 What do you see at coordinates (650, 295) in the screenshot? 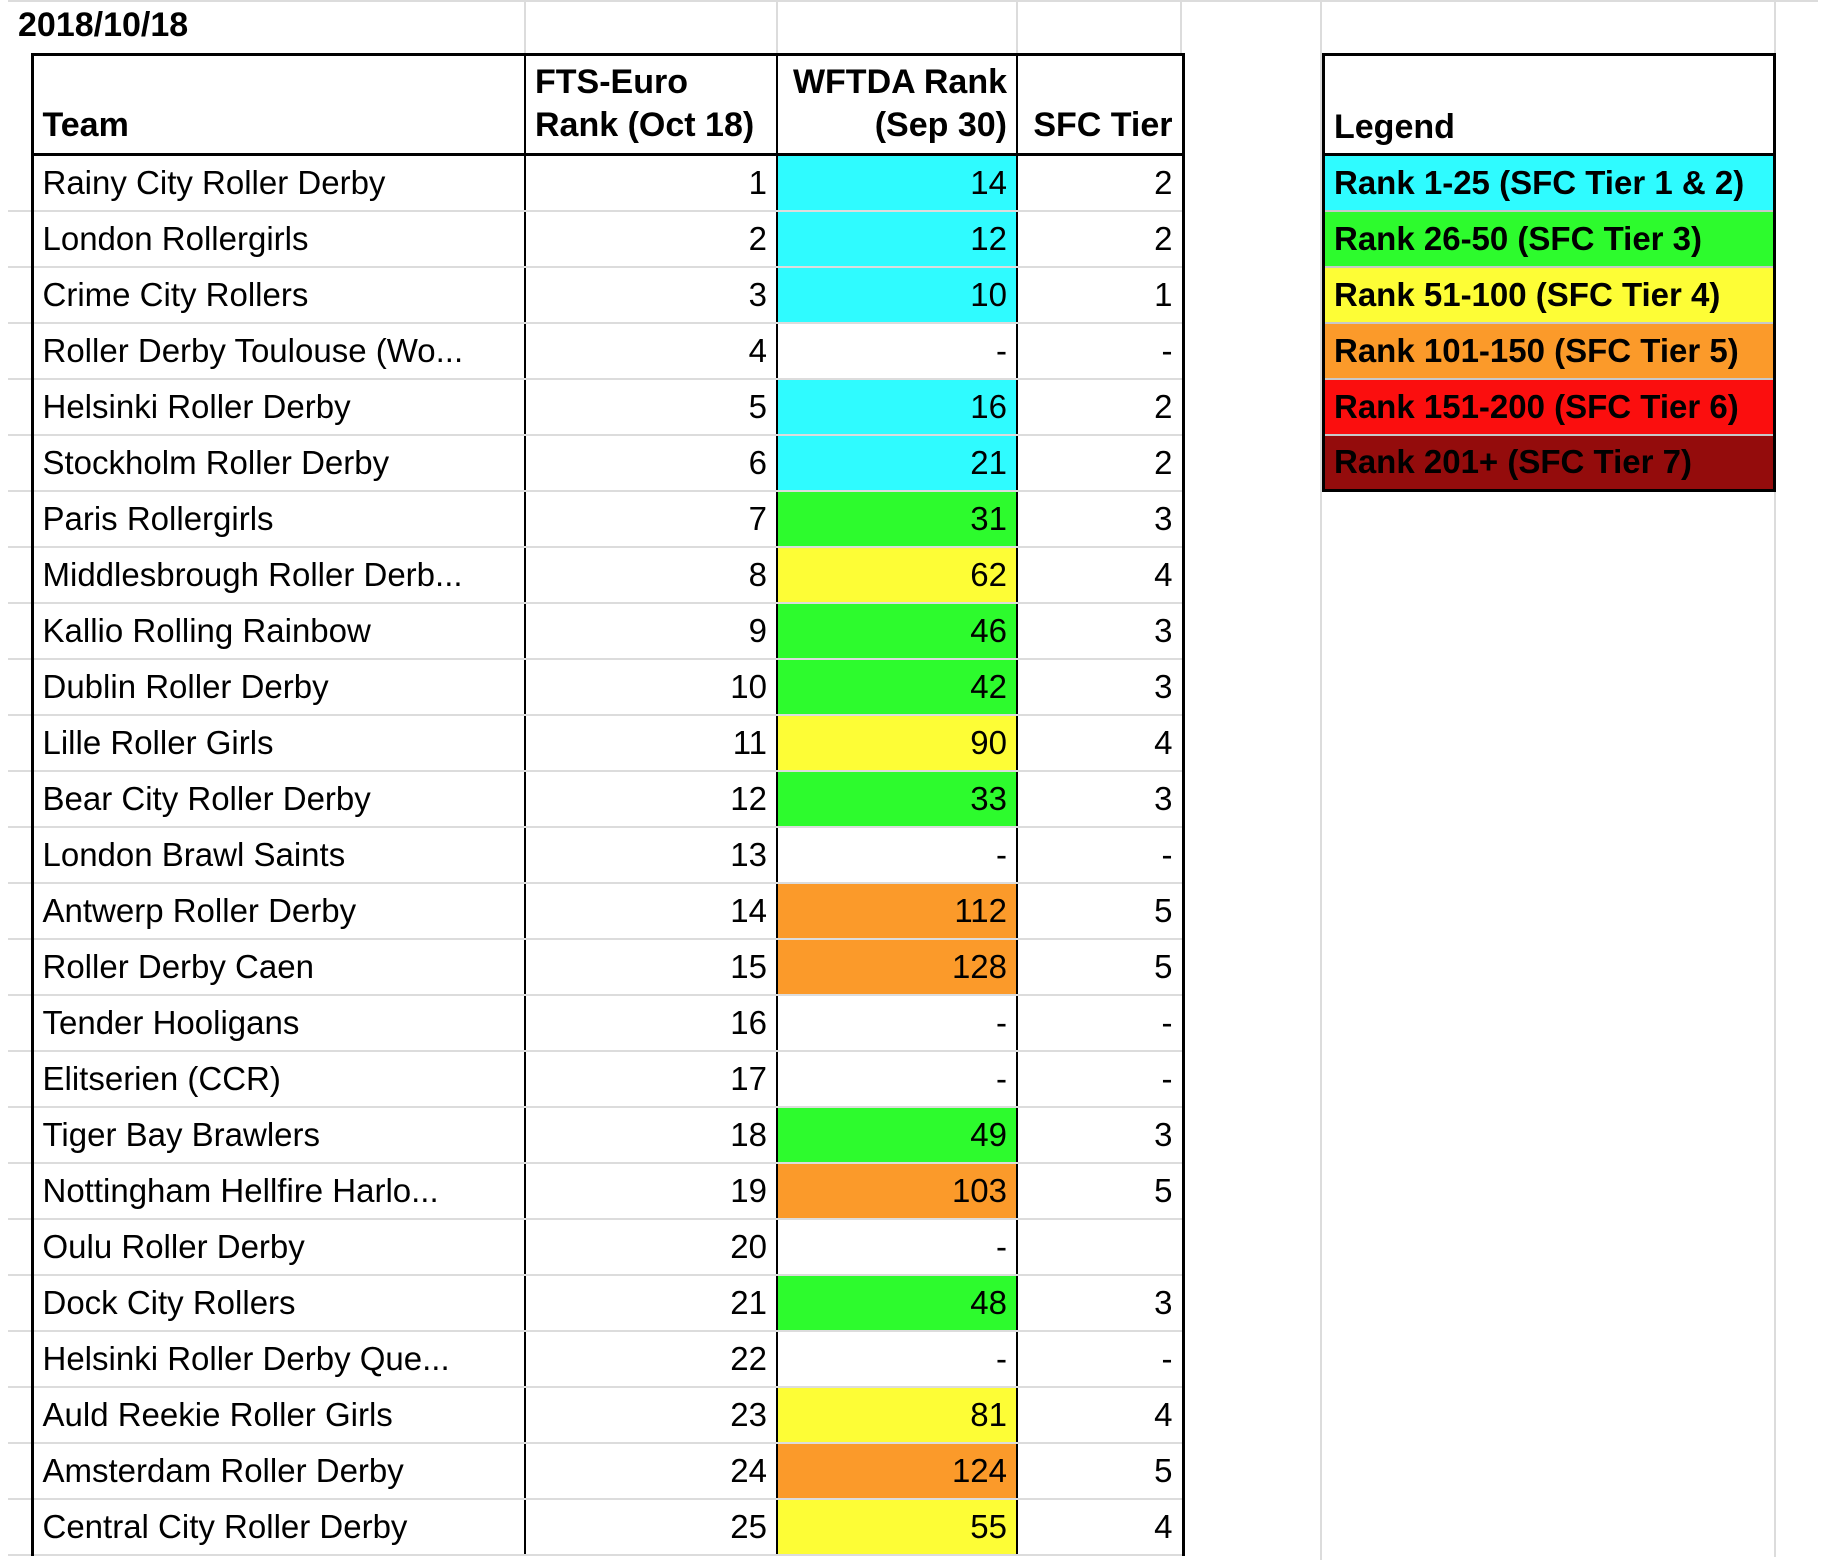
I see `cell-fts-euro-rank: 3` at bounding box center [650, 295].